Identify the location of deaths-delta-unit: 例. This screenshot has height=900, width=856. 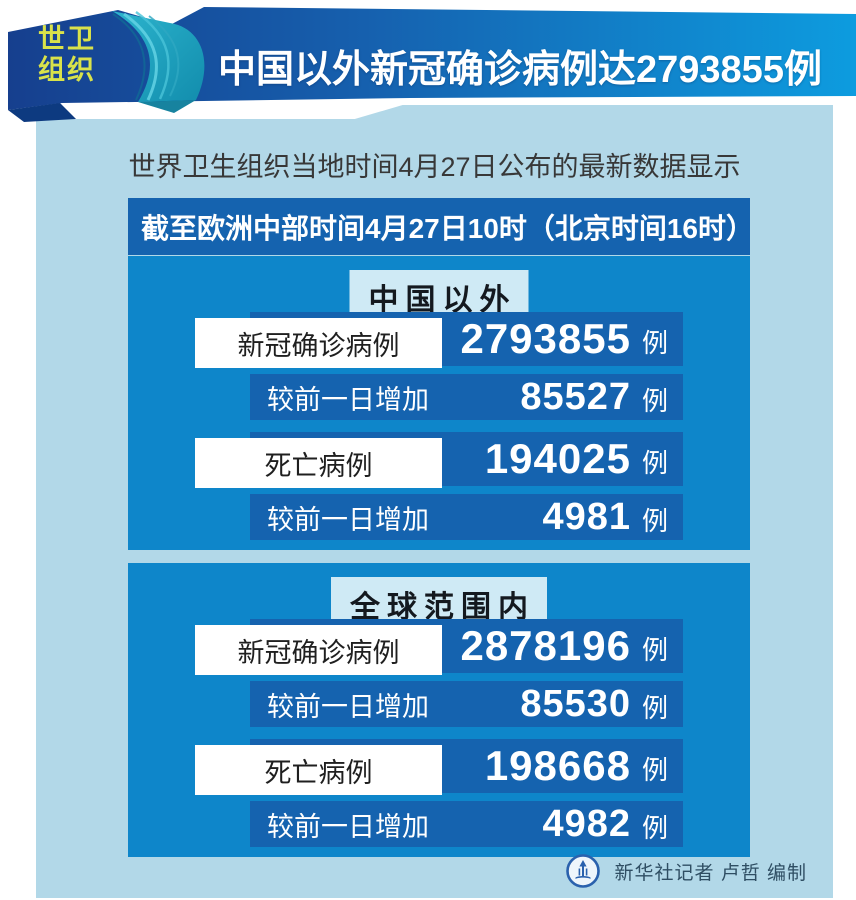
(654, 520).